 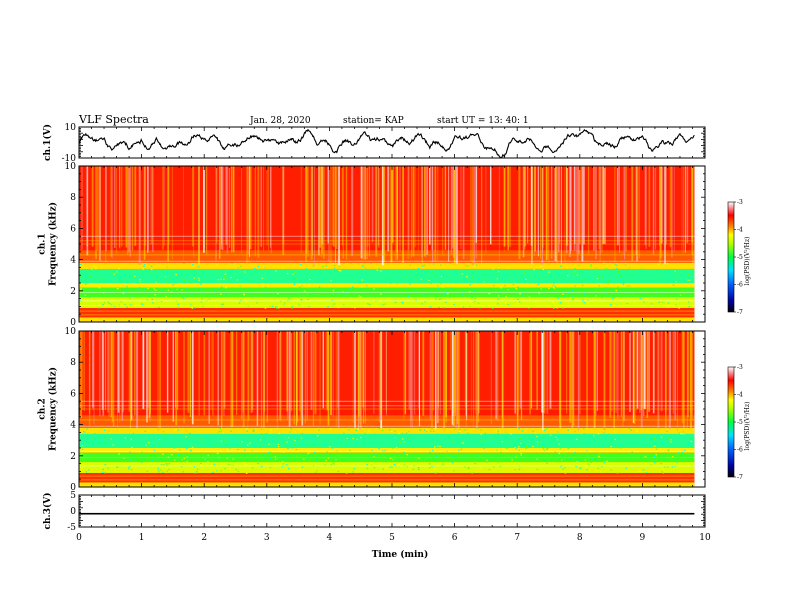 What do you see at coordinates (73, 323) in the screenshot?
I see `y-tick-label: 0` at bounding box center [73, 323].